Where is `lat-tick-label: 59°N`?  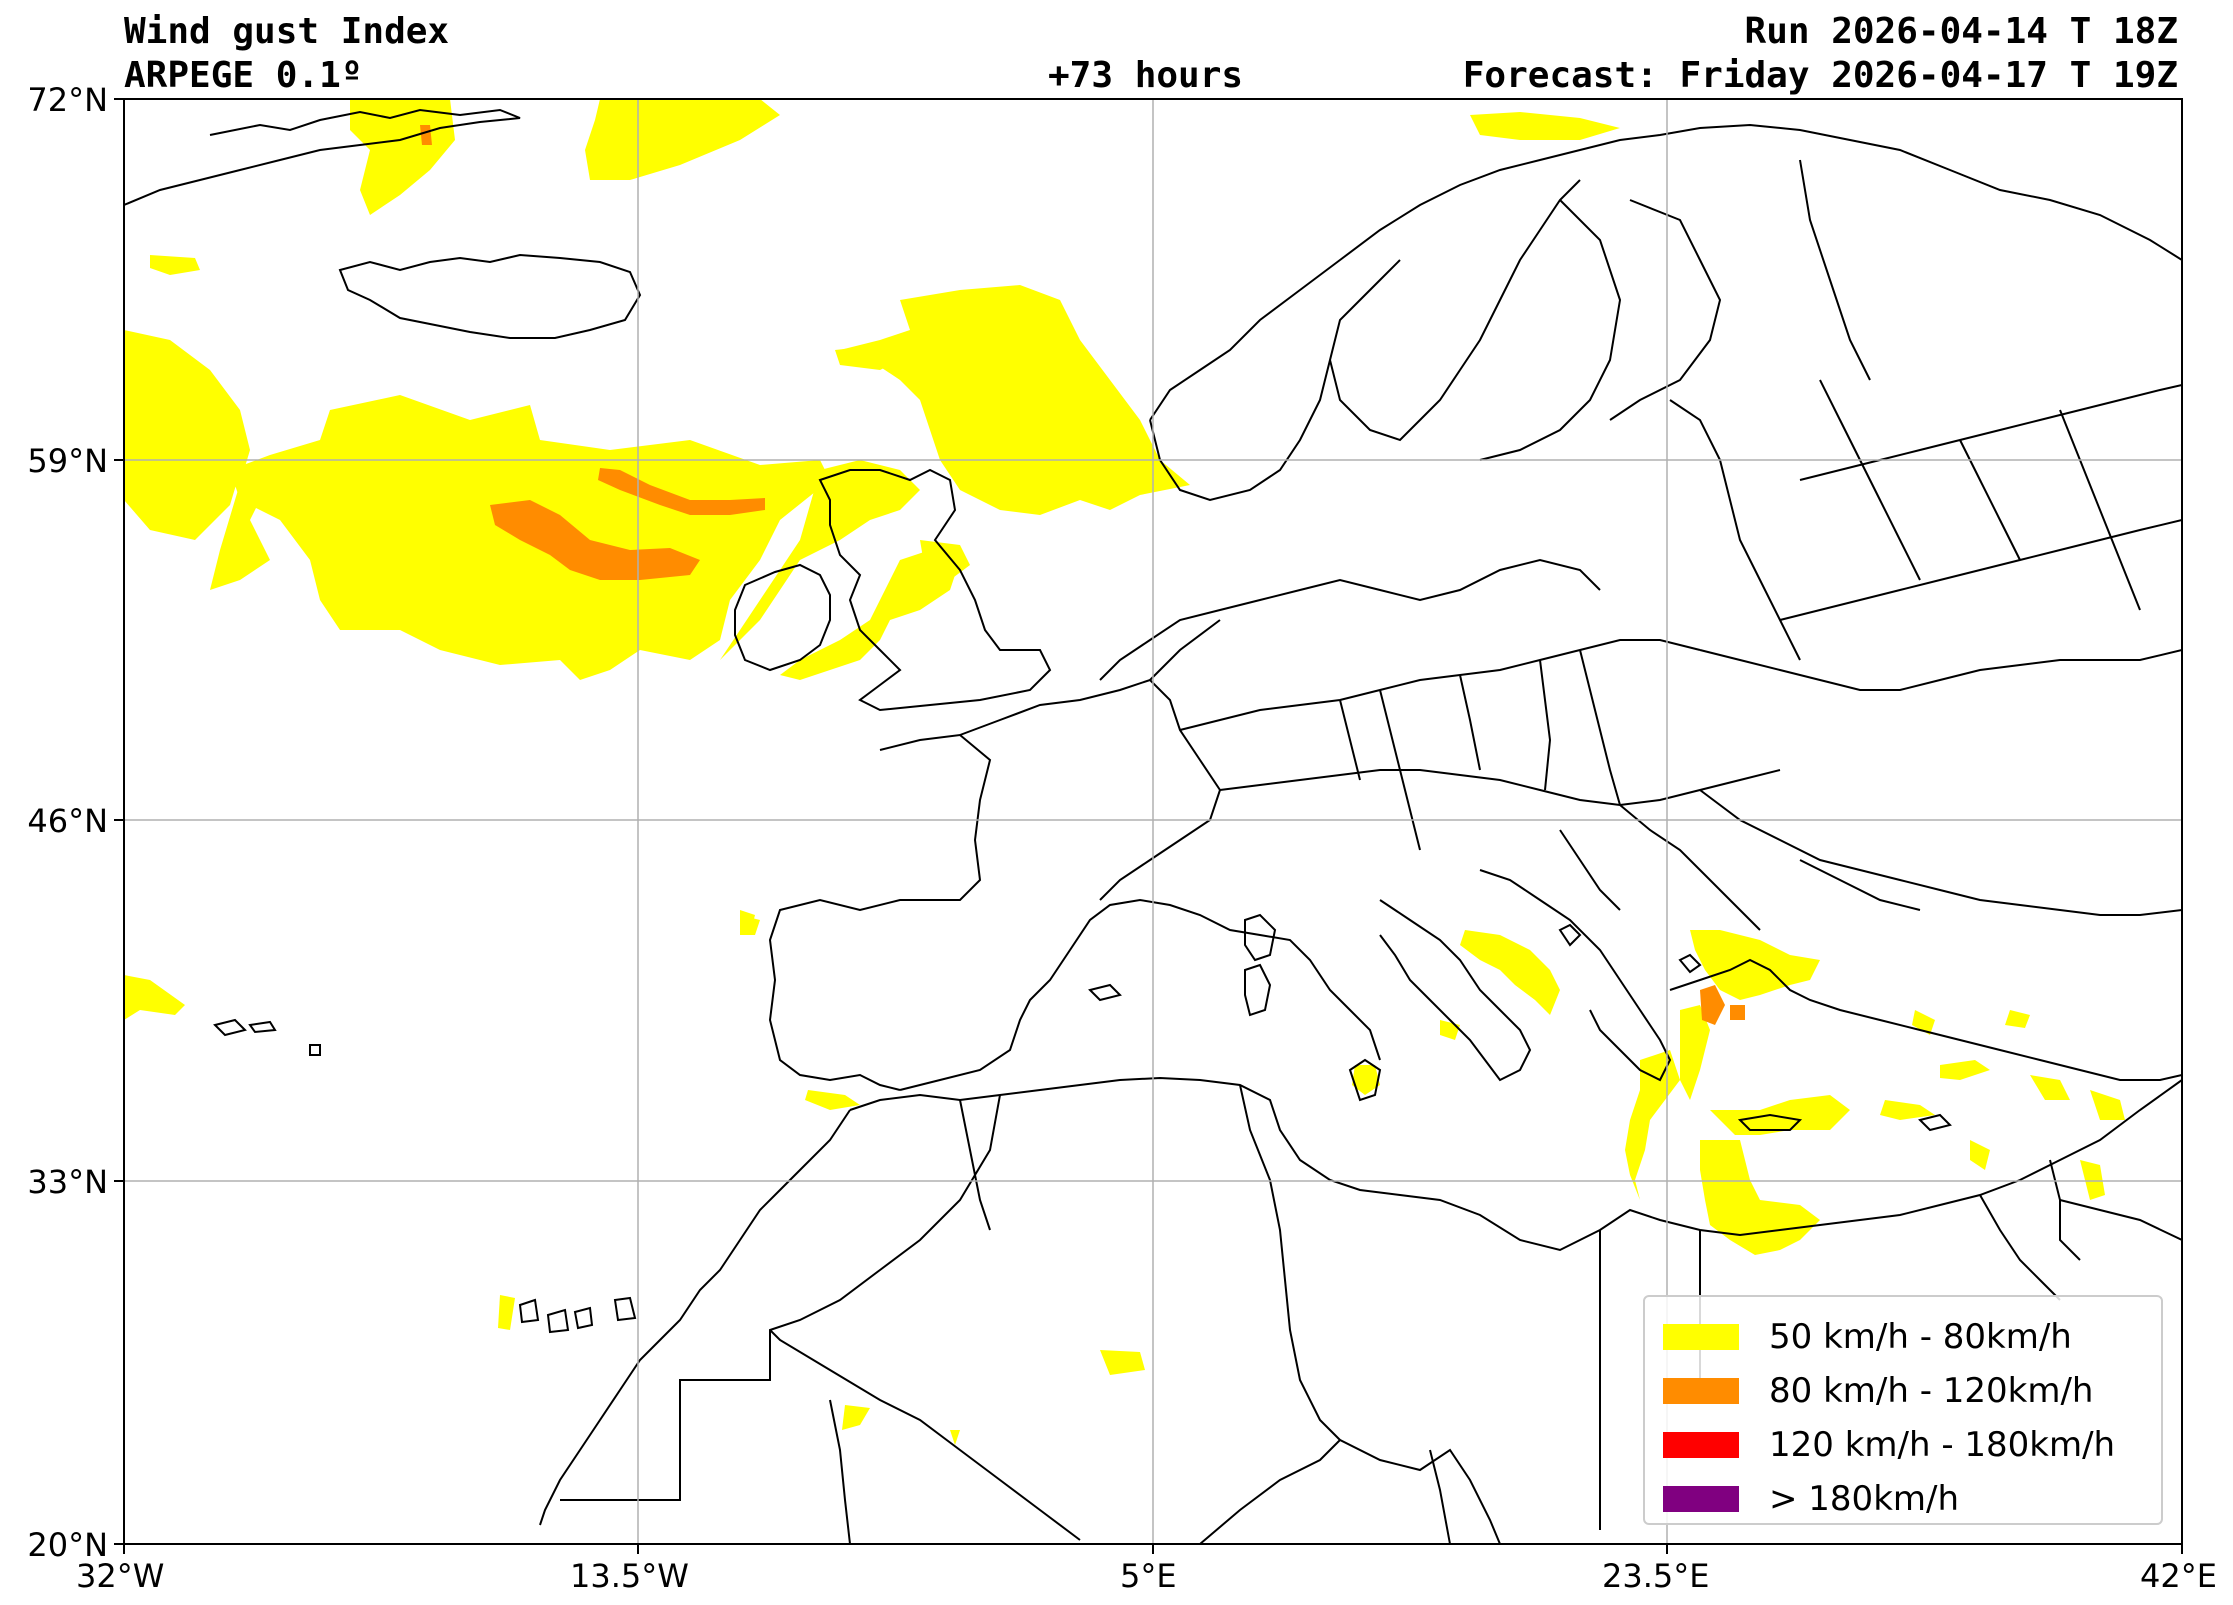 lat-tick-label: 59°N is located at coordinates (67, 461).